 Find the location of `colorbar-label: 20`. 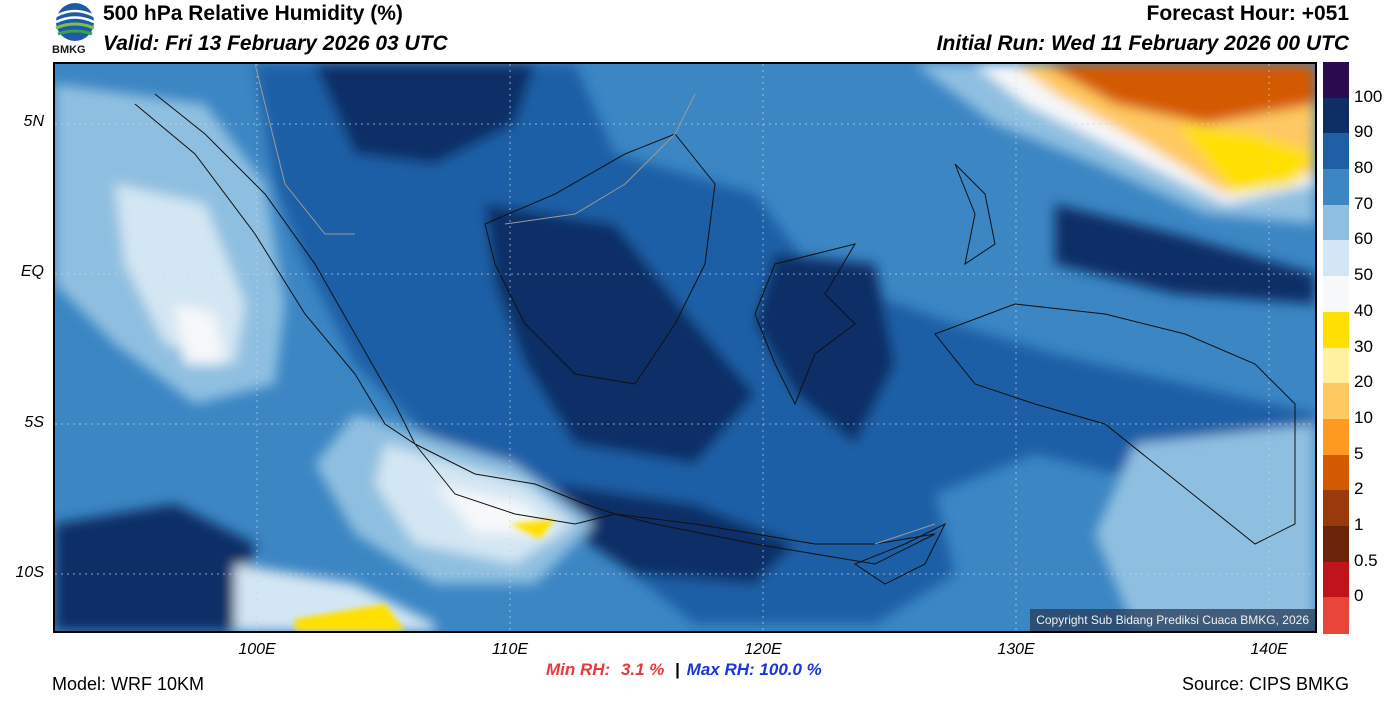

colorbar-label: 20 is located at coordinates (1363, 382).